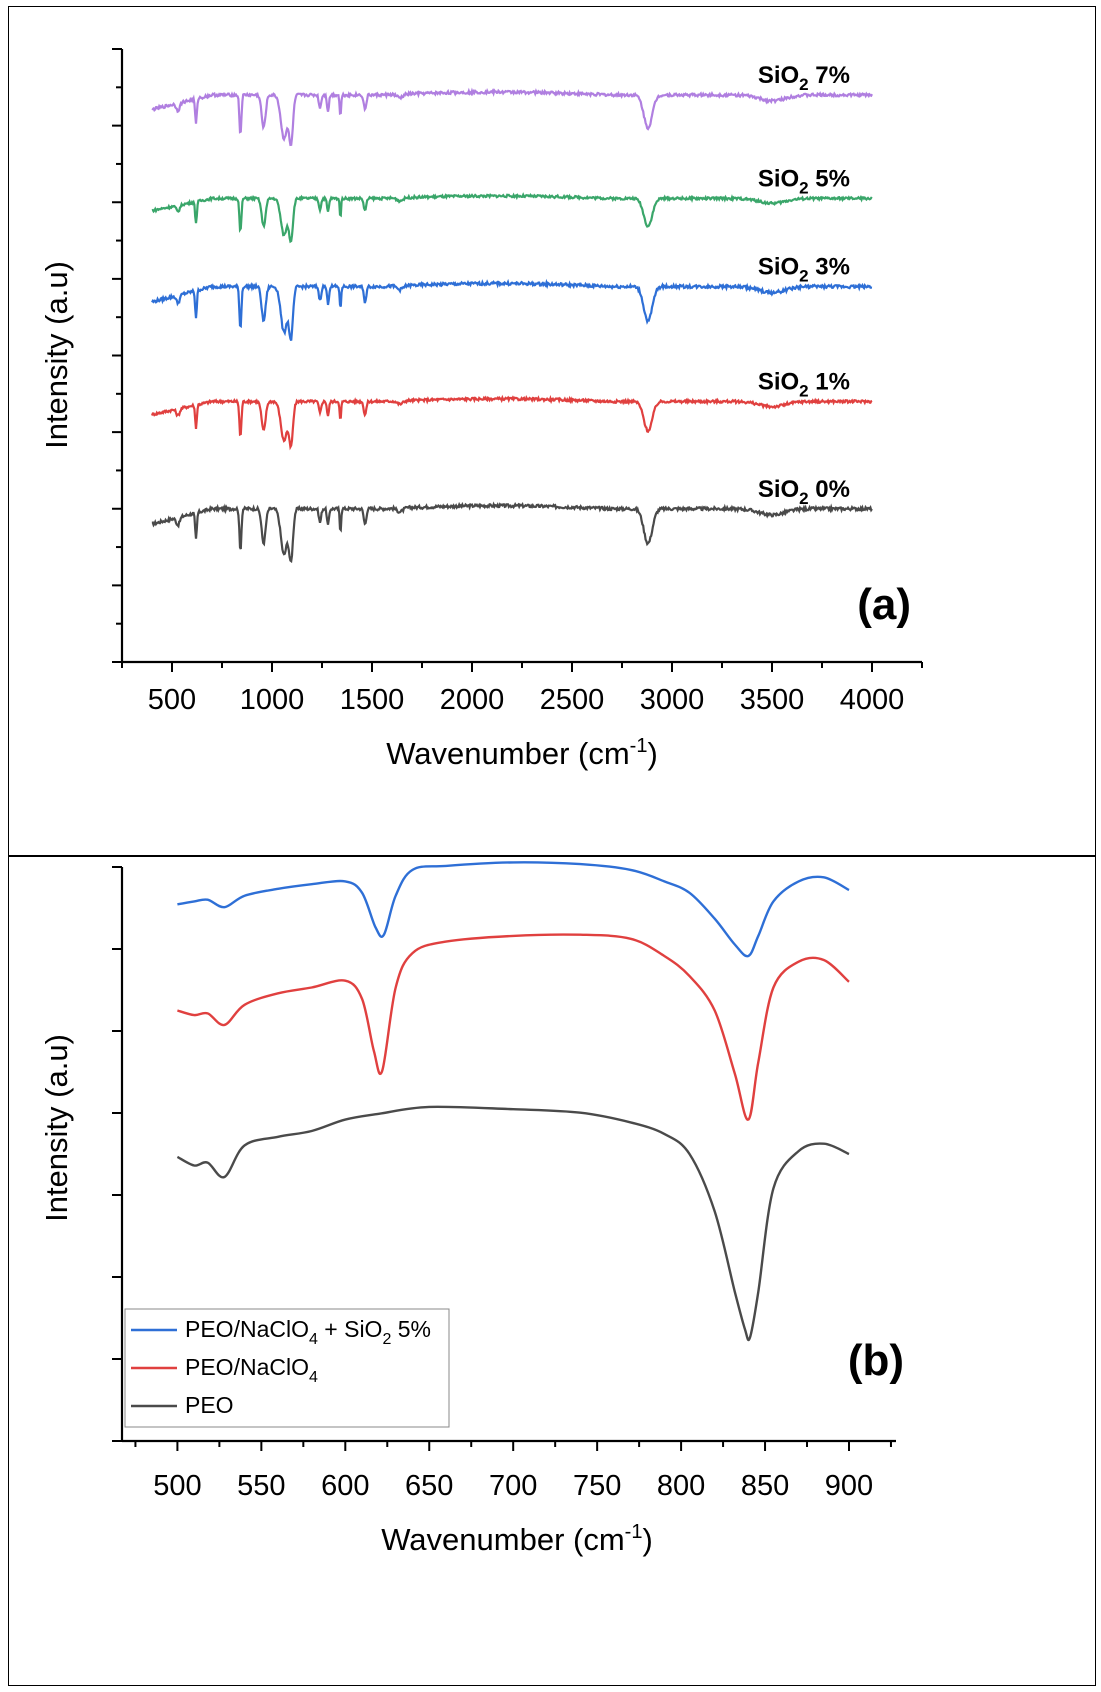 This screenshot has height=1692, width=1101. Describe the element at coordinates (517, 1539) in the screenshot. I see `chart-b-x-axis-title: Wavenumber (cm-1)` at that location.